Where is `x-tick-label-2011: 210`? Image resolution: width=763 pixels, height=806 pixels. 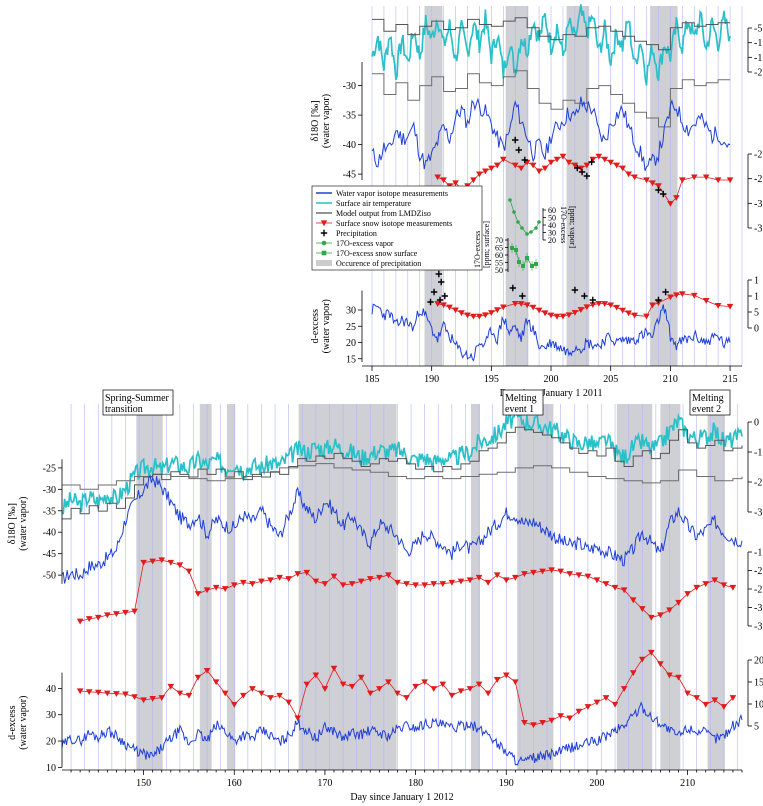
x-tick-label-2011: 210 is located at coordinates (670, 379).